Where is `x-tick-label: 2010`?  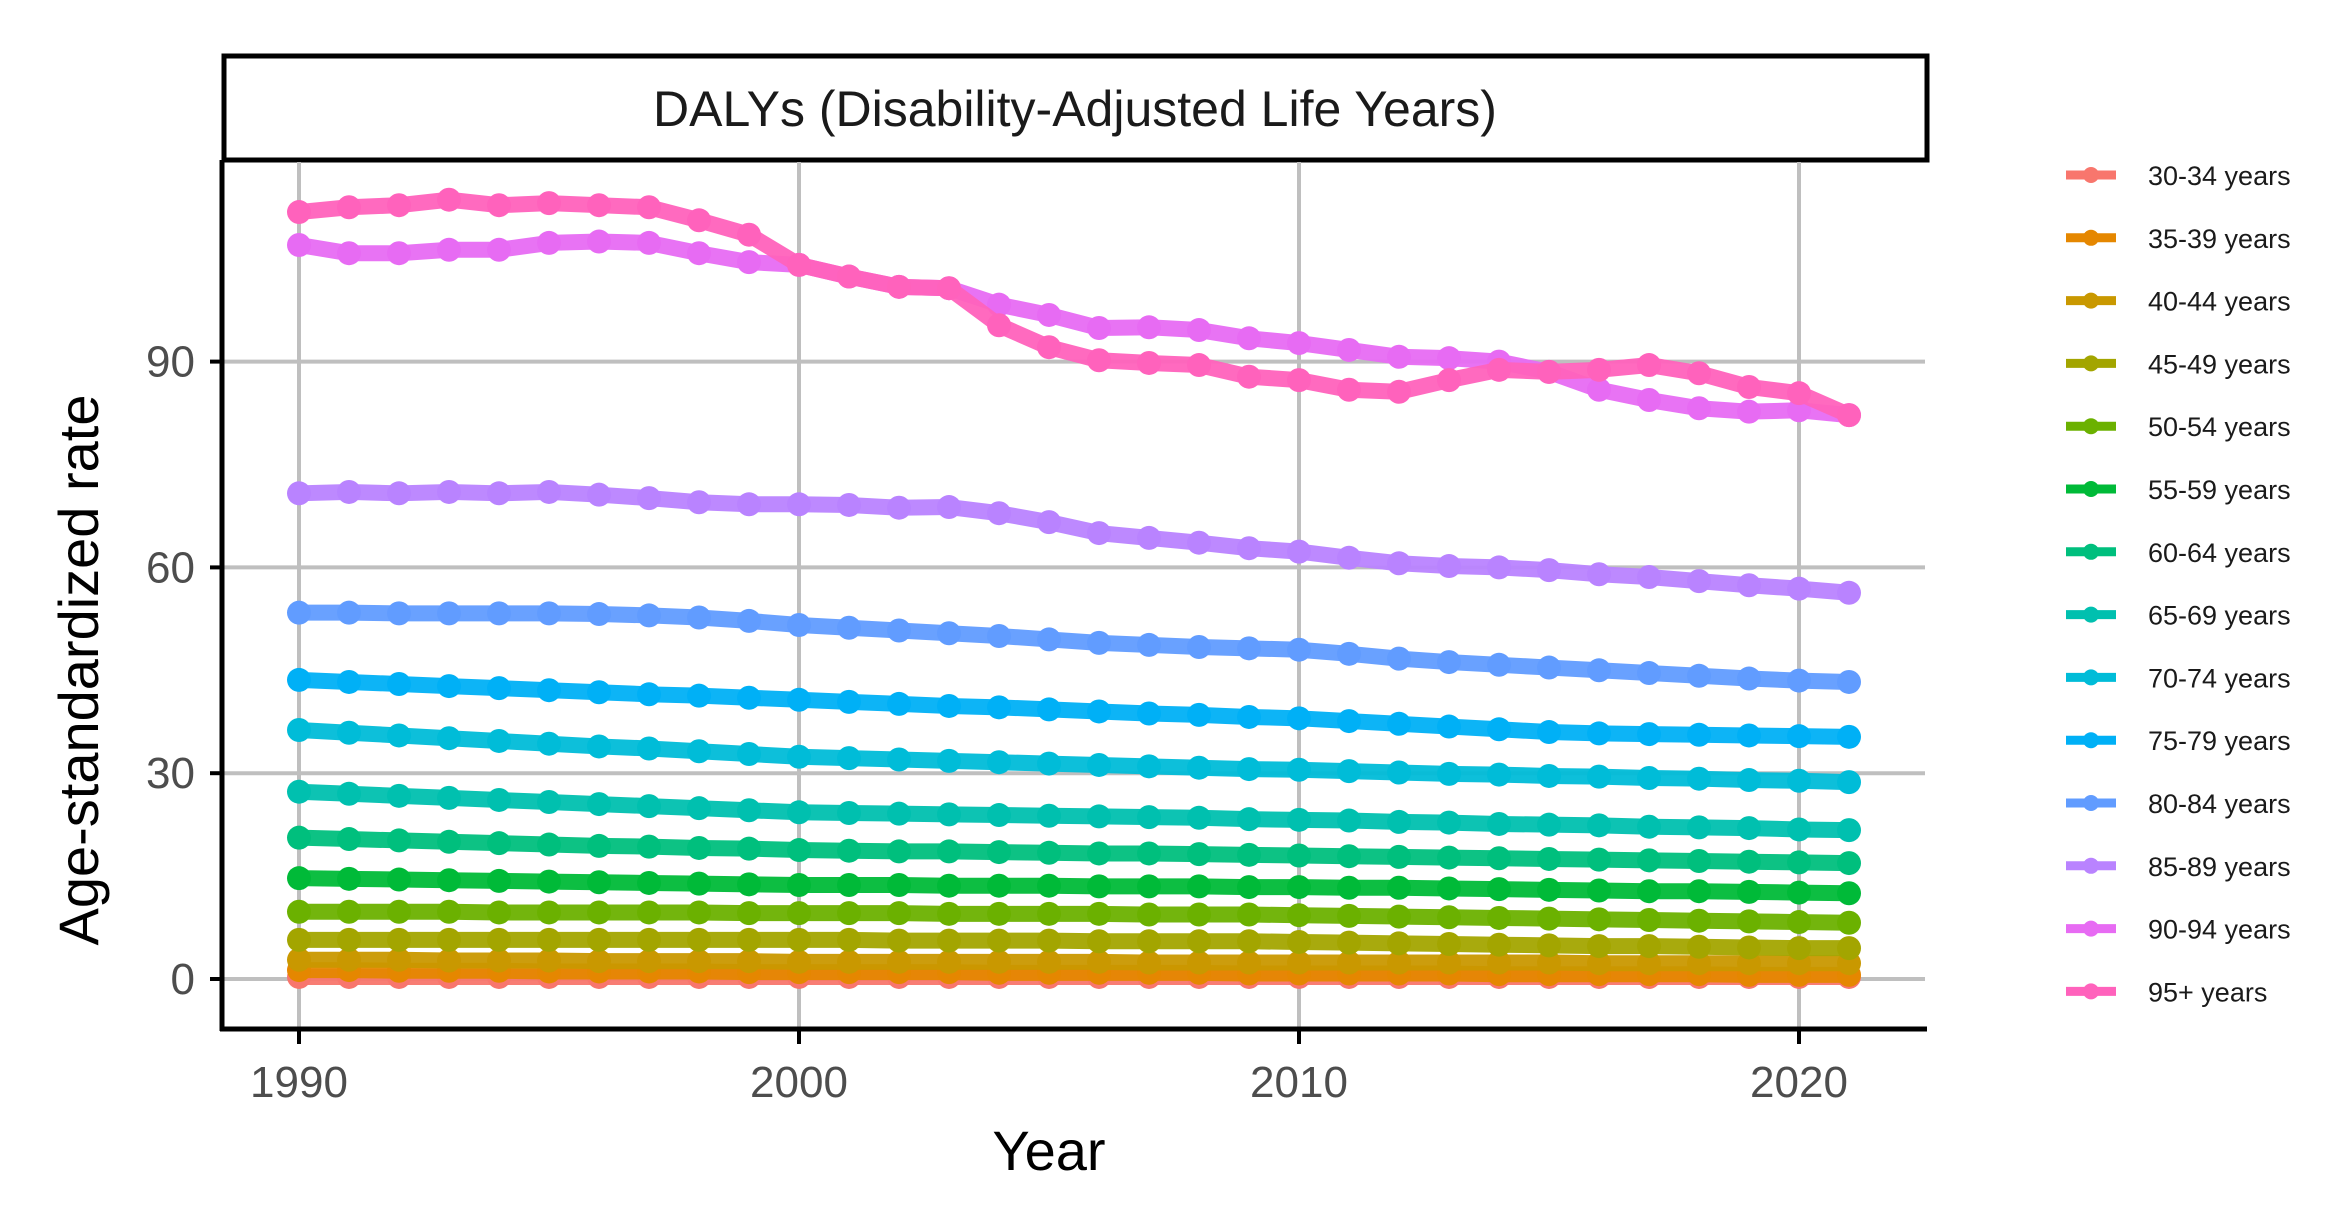 x-tick-label: 2010 is located at coordinates (1299, 1082).